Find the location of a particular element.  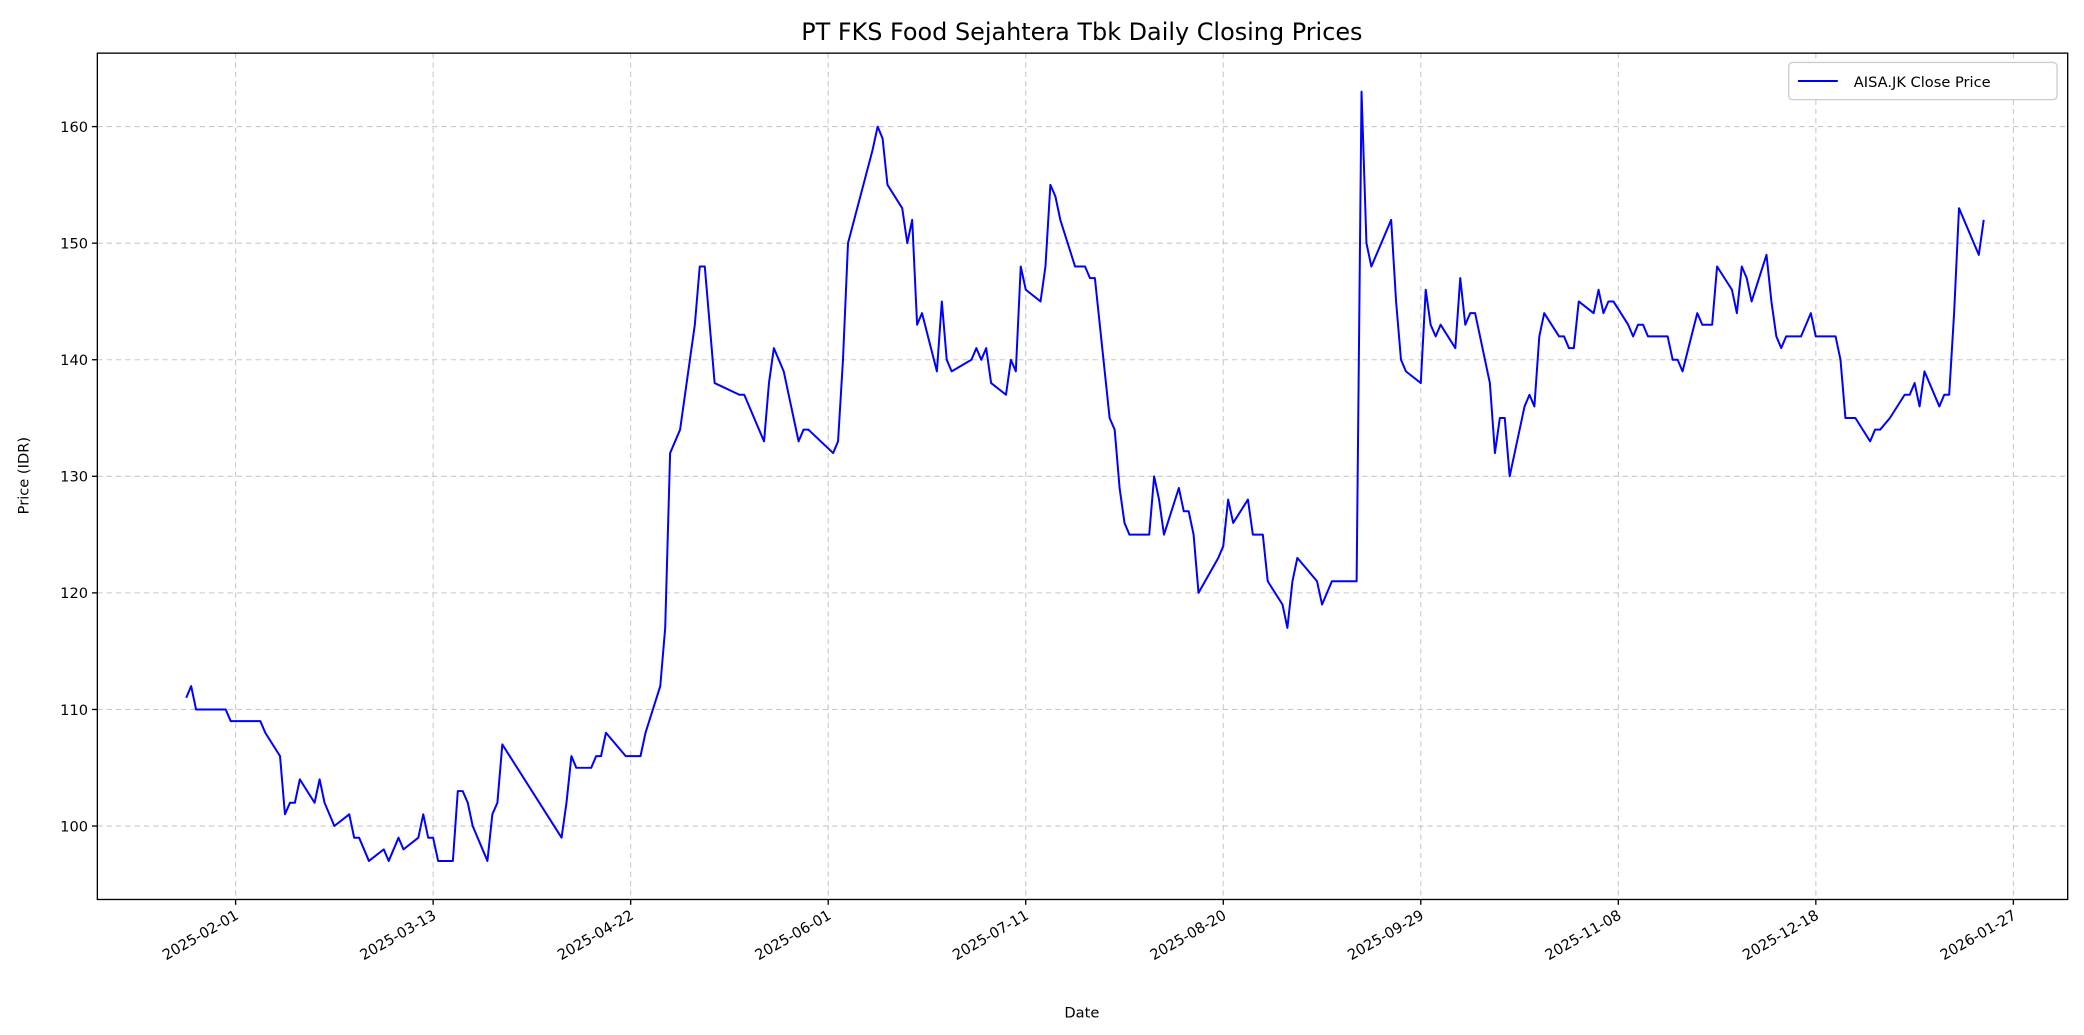

y-tick-label: 150 is located at coordinates (74, 243).